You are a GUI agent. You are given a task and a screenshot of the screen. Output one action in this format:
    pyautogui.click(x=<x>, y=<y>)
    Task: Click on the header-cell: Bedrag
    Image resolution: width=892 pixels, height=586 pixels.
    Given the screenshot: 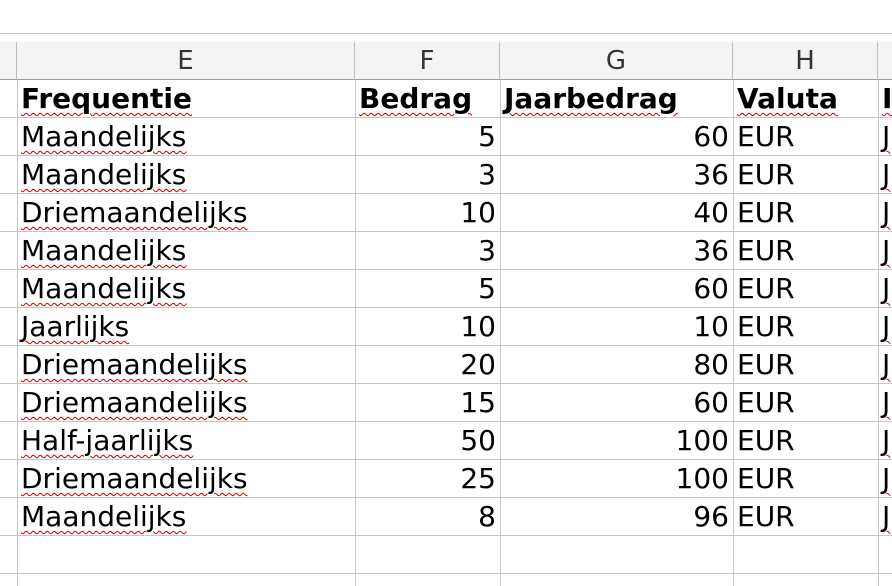 What is the action you would take?
    pyautogui.click(x=416, y=98)
    